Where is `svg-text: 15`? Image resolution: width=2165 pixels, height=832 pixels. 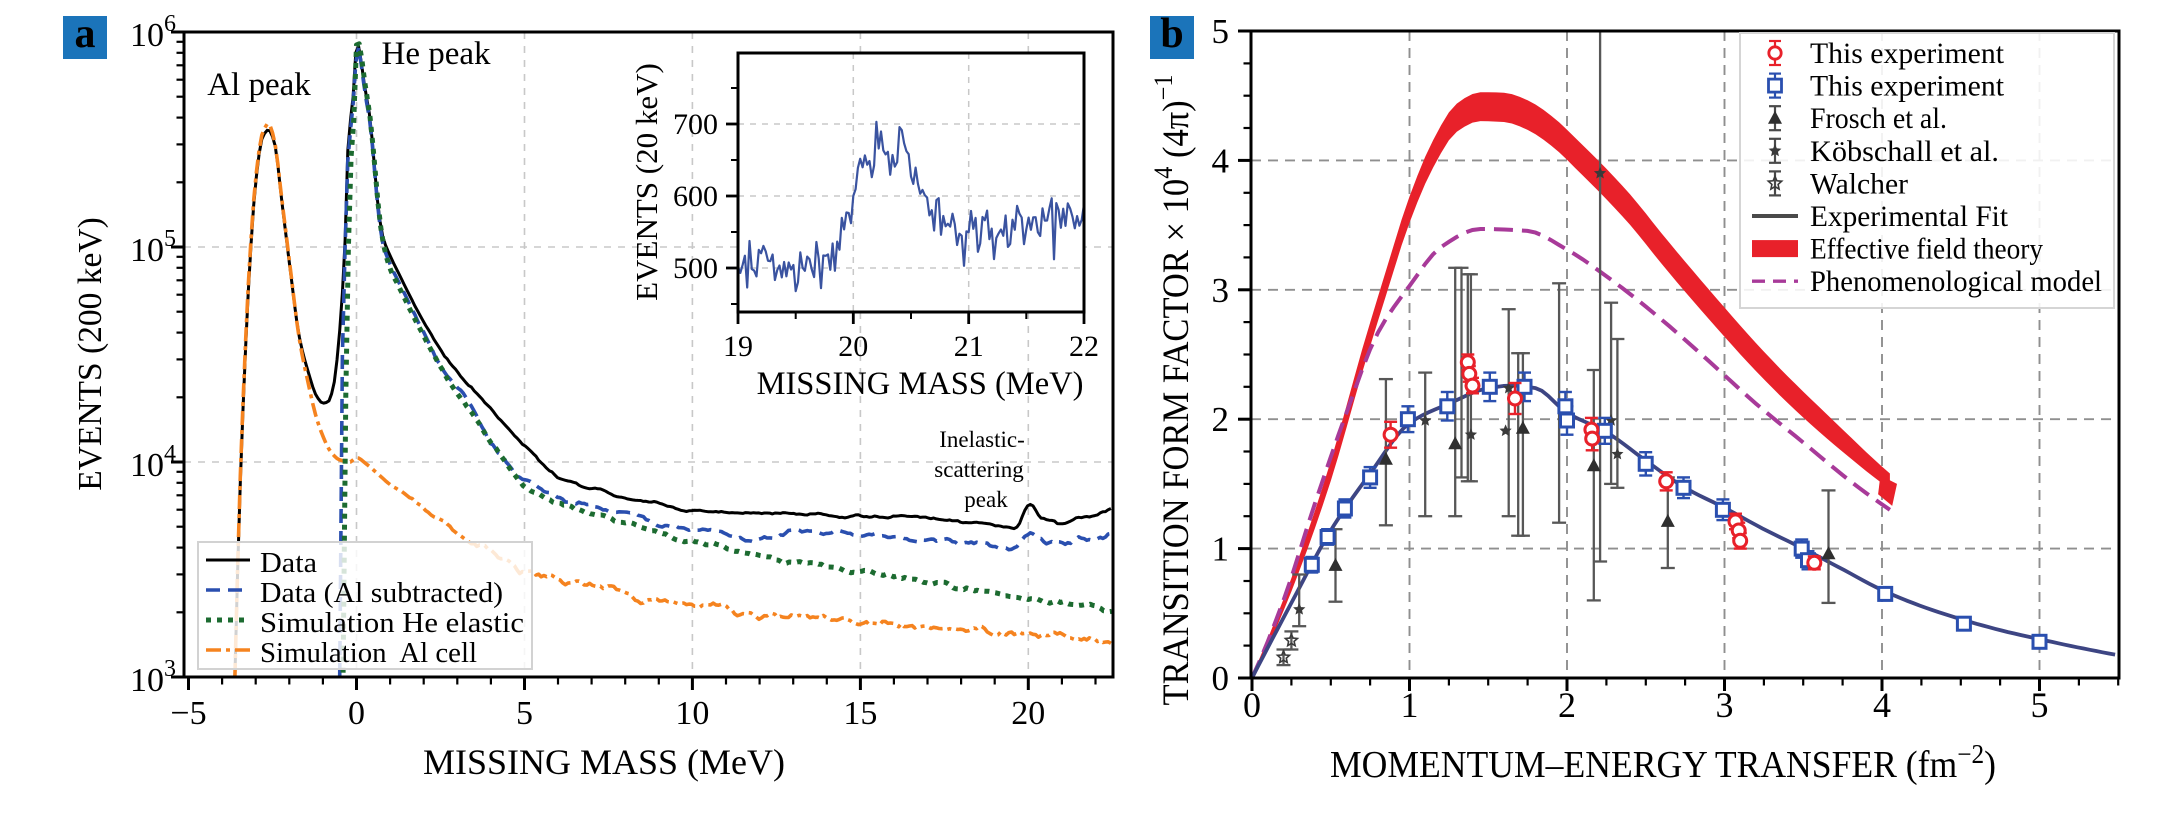
svg-text: 15 is located at coordinates (860, 713).